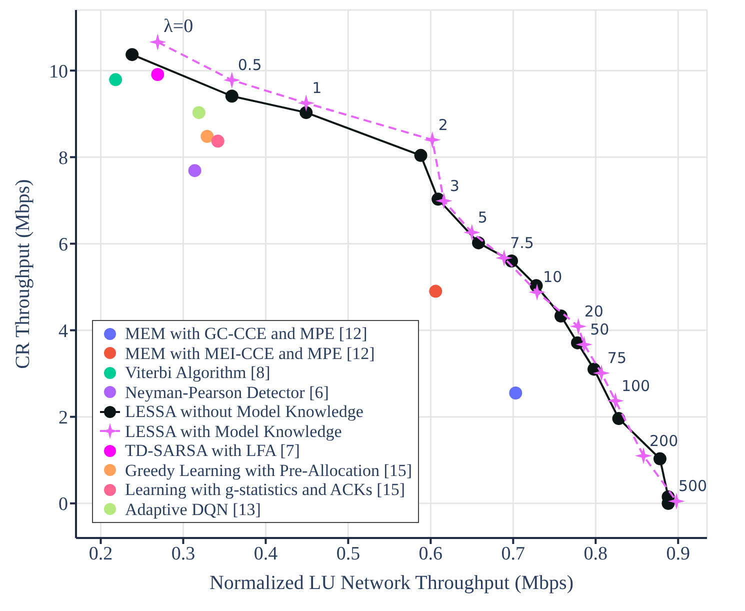 The width and height of the screenshot is (745, 611). I want to click on annotation: 50, so click(600, 329).